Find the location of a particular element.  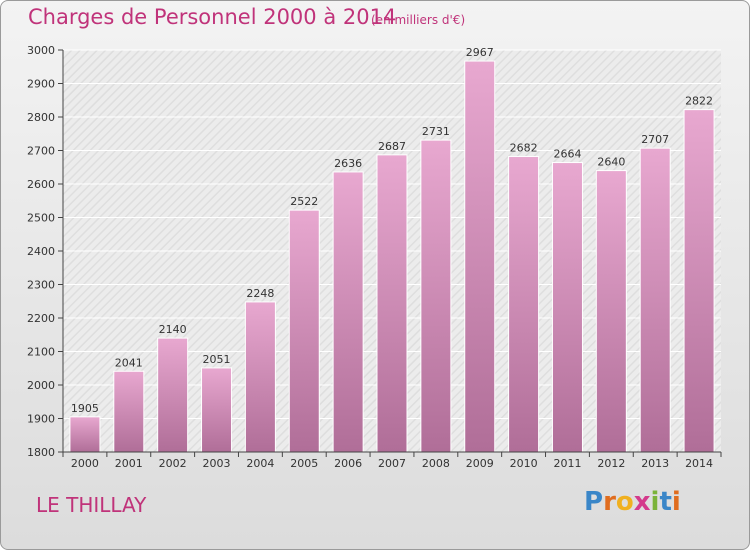

y-tick-label: 2600 is located at coordinates (41, 184).